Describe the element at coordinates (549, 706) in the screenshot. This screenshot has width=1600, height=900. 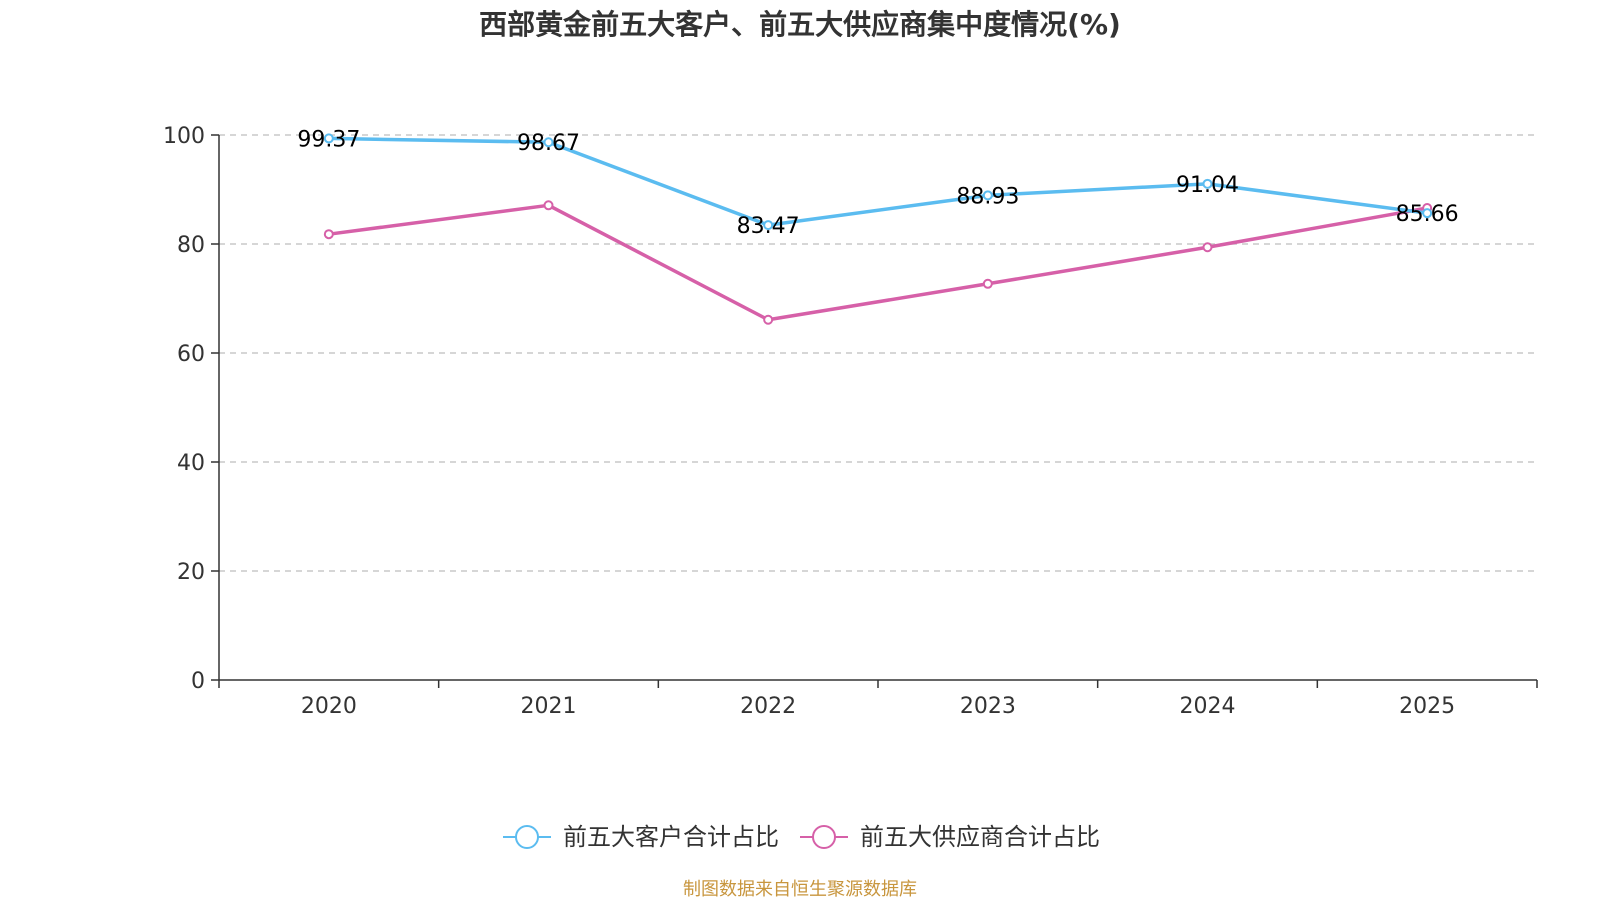
I see `x-tick-label: 2021` at that location.